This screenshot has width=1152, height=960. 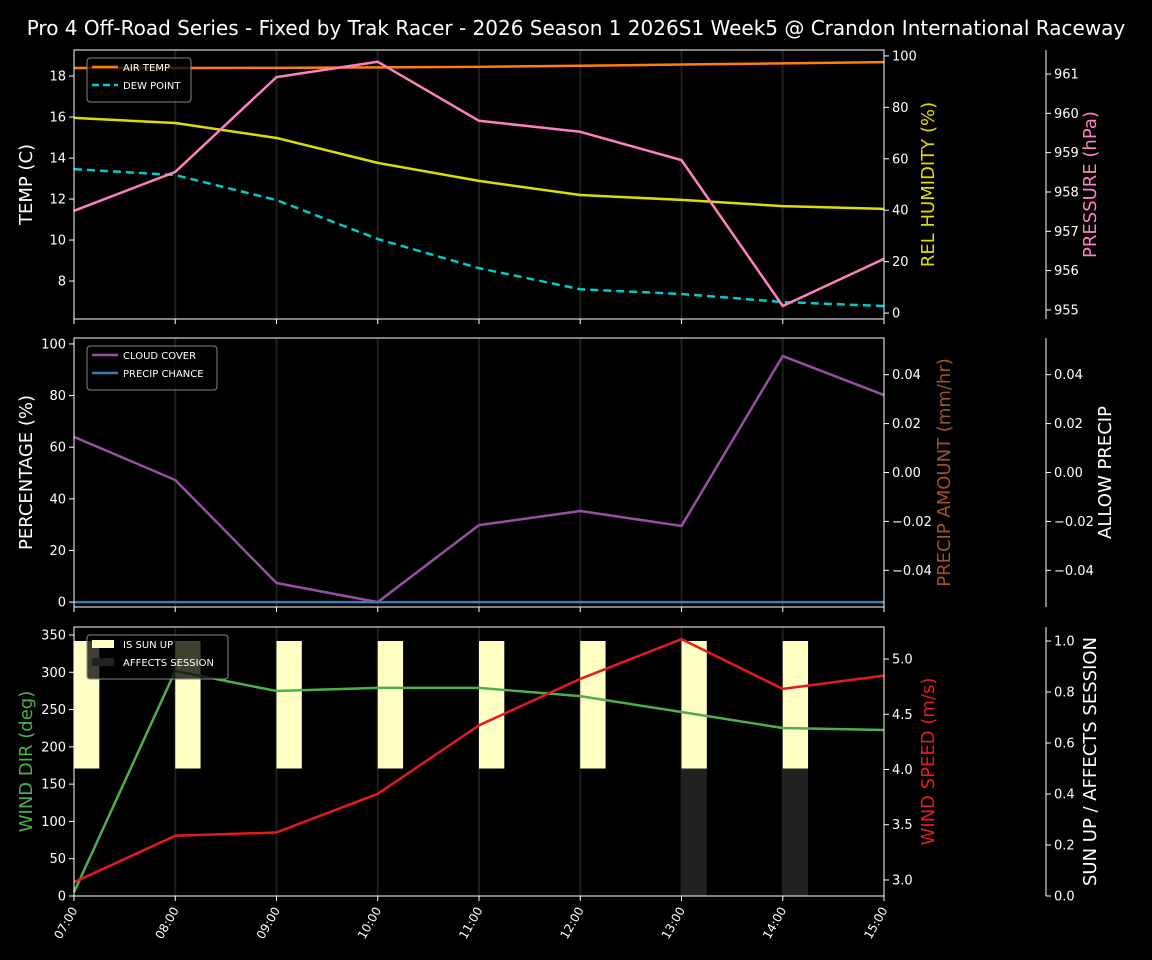 What do you see at coordinates (774, 923) in the screenshot?
I see `x-tick-label: 14:00` at bounding box center [774, 923].